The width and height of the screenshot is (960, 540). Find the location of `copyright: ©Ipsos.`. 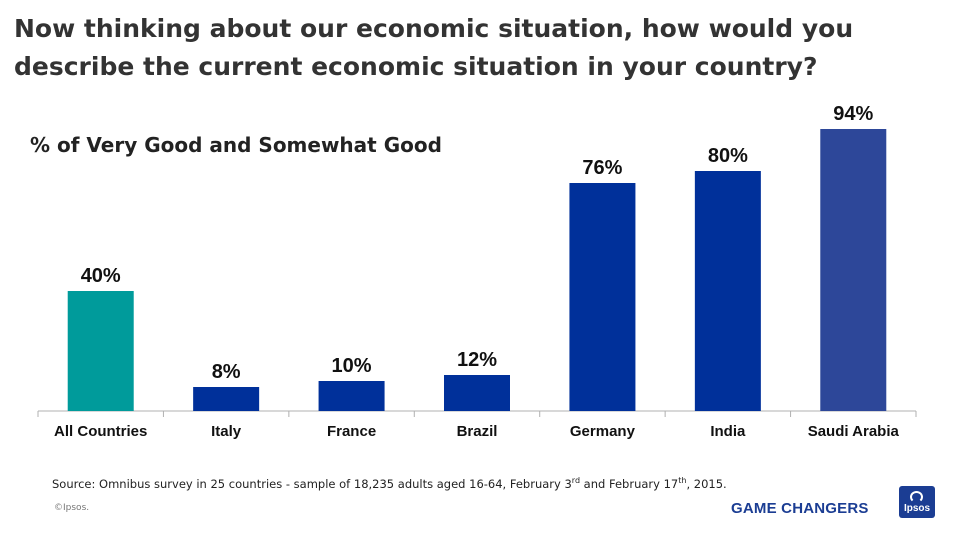

copyright: ©Ipsos. is located at coordinates (72, 508).